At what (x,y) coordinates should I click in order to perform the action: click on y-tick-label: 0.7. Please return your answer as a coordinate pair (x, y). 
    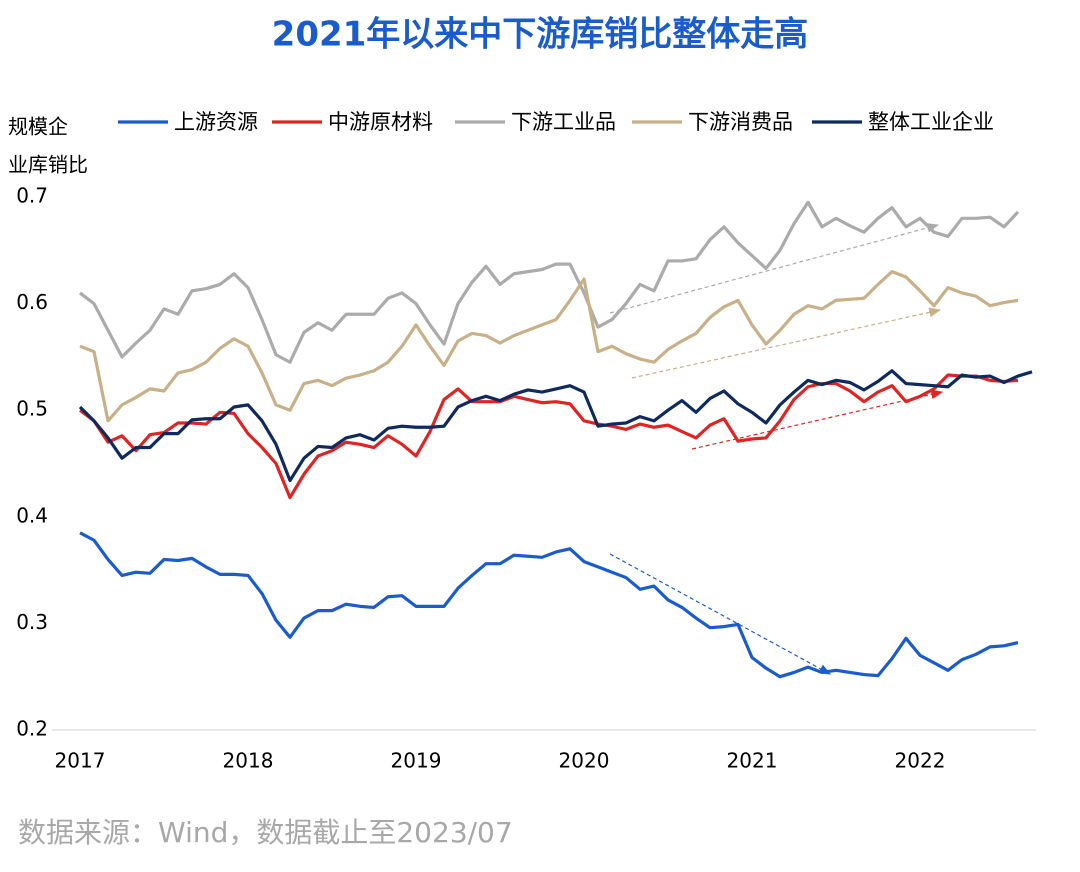
    Looking at the image, I should click on (32, 196).